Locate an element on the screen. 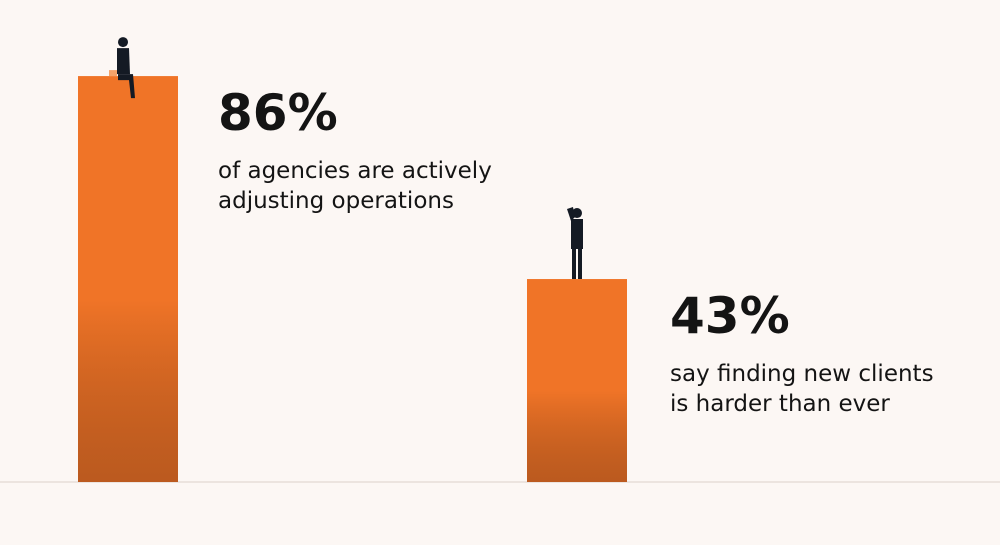 The image size is (1000, 545). description: of agencies are actively is located at coordinates (355, 171).